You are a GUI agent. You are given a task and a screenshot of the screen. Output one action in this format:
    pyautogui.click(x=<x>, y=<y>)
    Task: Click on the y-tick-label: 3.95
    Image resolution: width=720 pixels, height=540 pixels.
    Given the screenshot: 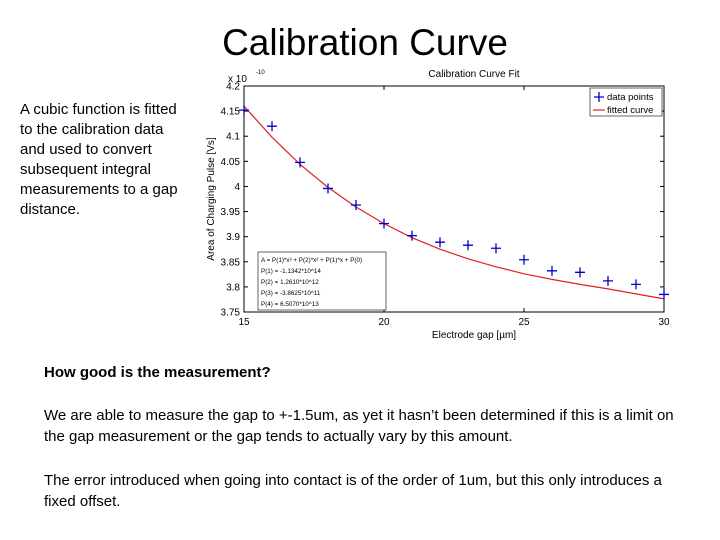 What is the action you would take?
    pyautogui.click(x=231, y=212)
    